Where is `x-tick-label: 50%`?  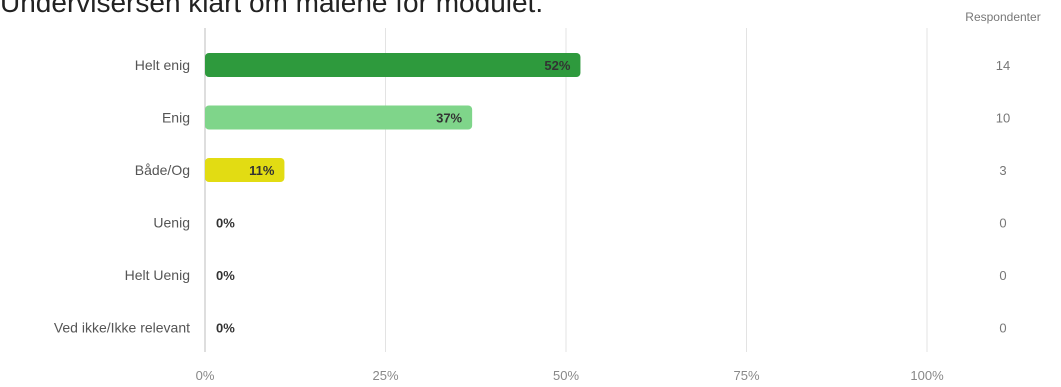
x-tick-label: 50% is located at coordinates (566, 375).